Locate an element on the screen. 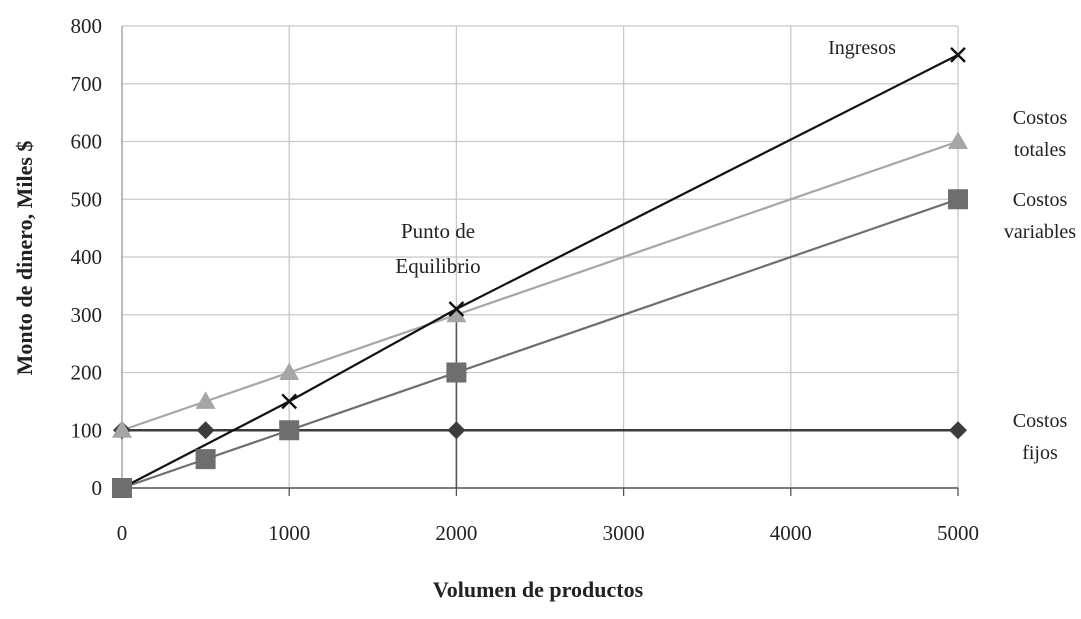 The width and height of the screenshot is (1081, 619). series-label: fijos is located at coordinates (1040, 453).